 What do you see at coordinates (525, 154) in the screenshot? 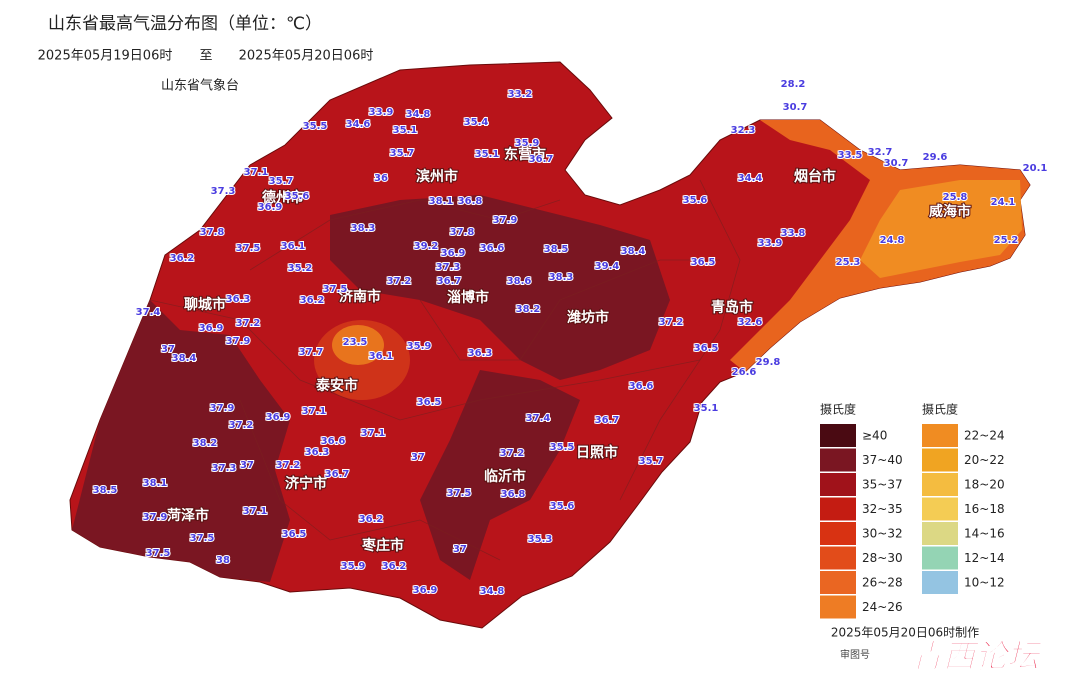
I see `city-label: 东营市` at bounding box center [525, 154].